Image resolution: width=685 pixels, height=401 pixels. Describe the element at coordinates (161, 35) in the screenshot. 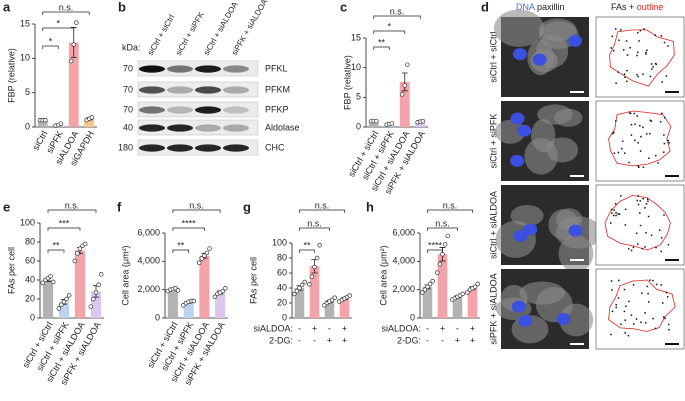

I see `lane-label: siCtrl + siCtrl` at that location.